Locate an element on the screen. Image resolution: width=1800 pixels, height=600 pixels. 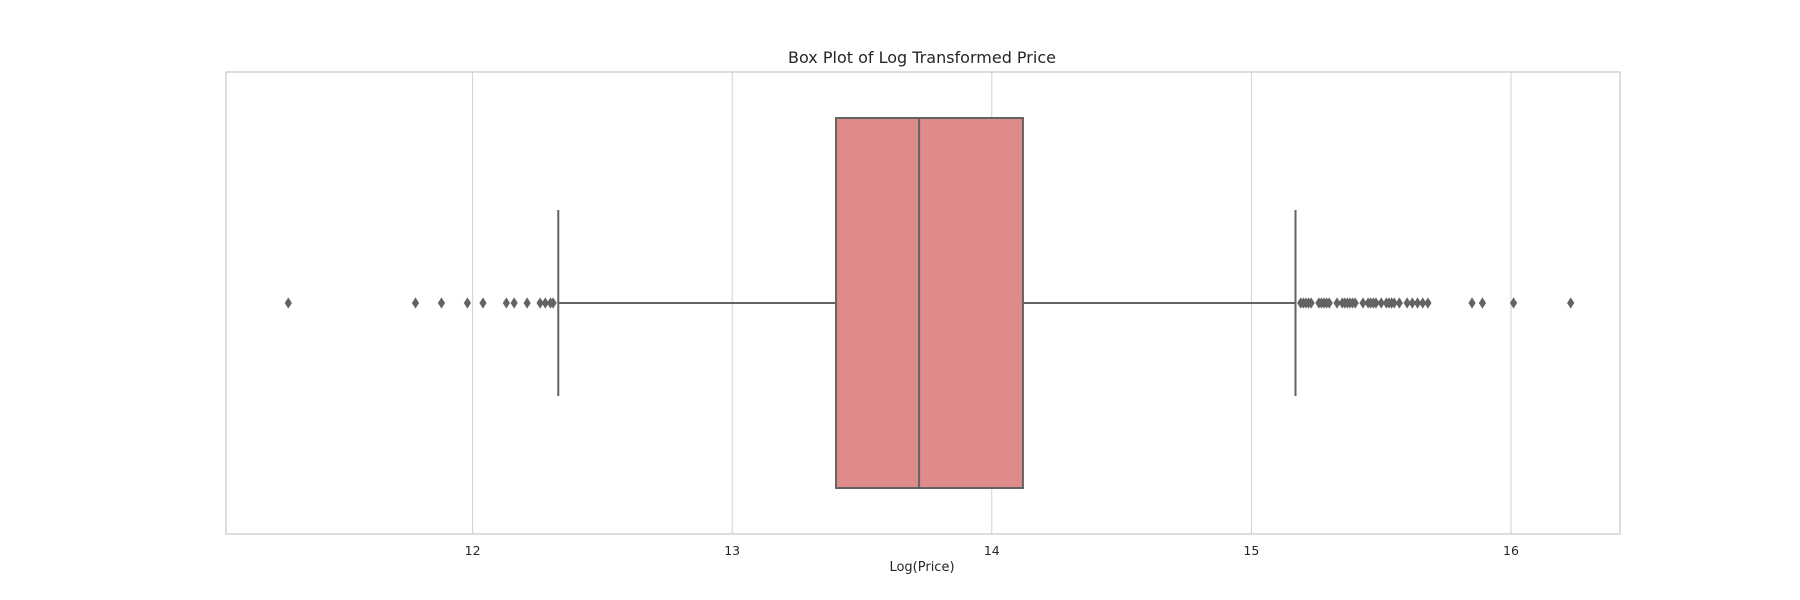
x-axis-label: Log(Price) is located at coordinates (921, 567).